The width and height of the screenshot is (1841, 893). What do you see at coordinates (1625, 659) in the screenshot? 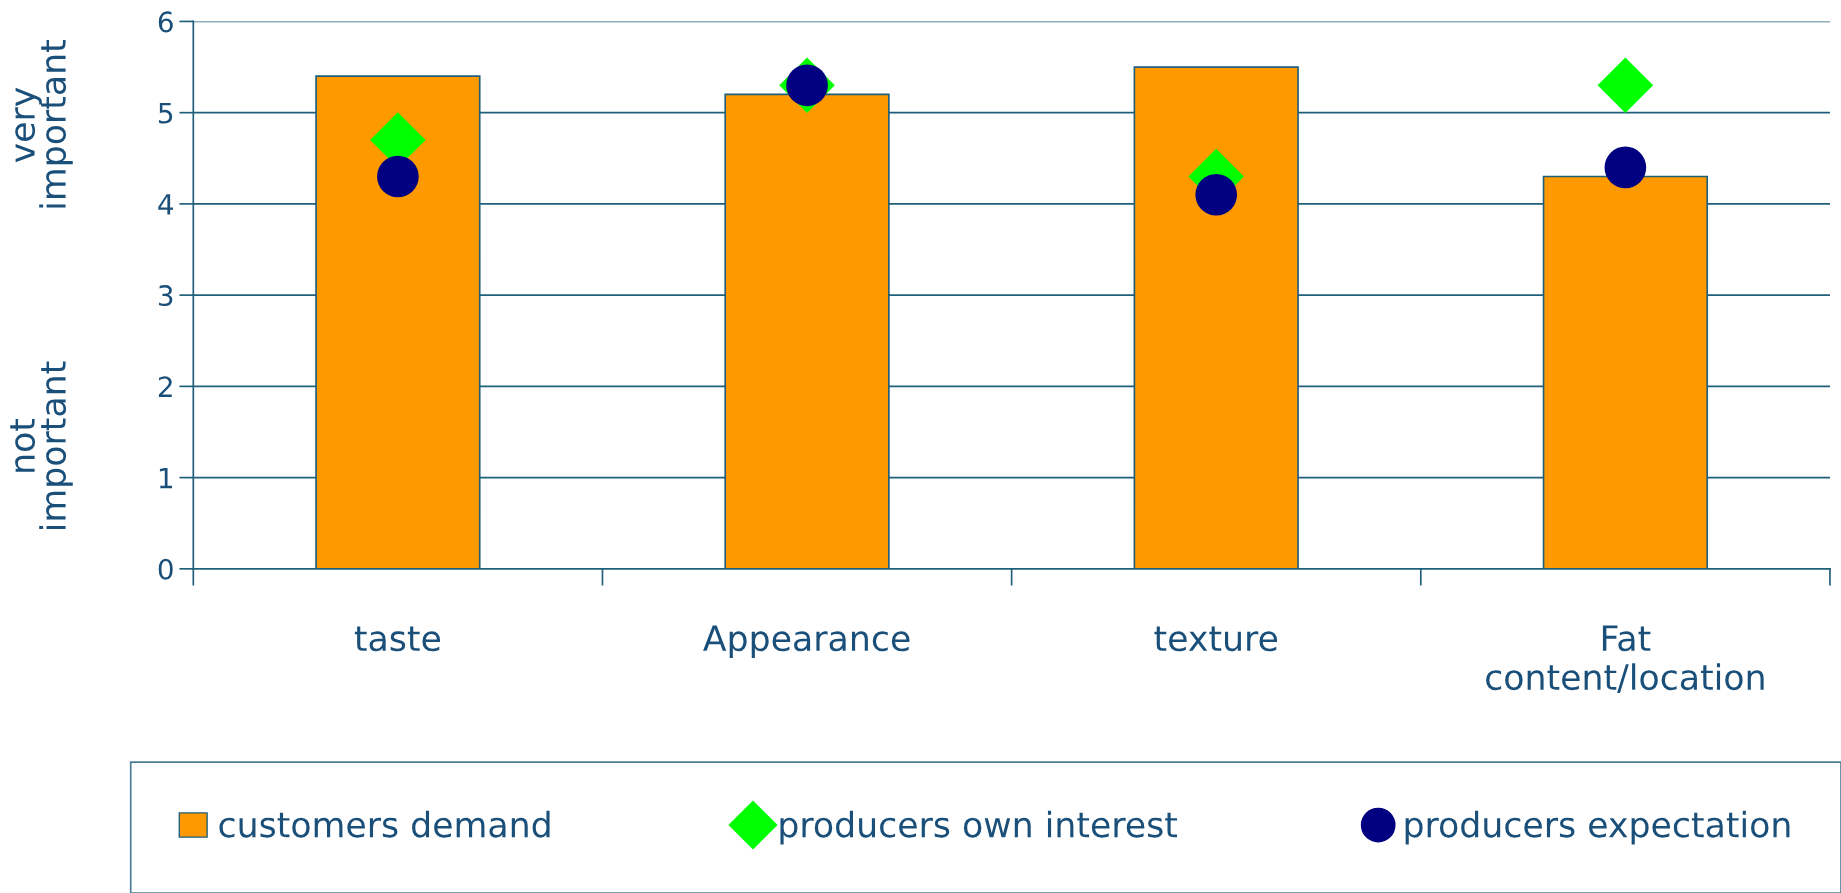
I see `x-tick-label: Fat content/location` at bounding box center [1625, 659].